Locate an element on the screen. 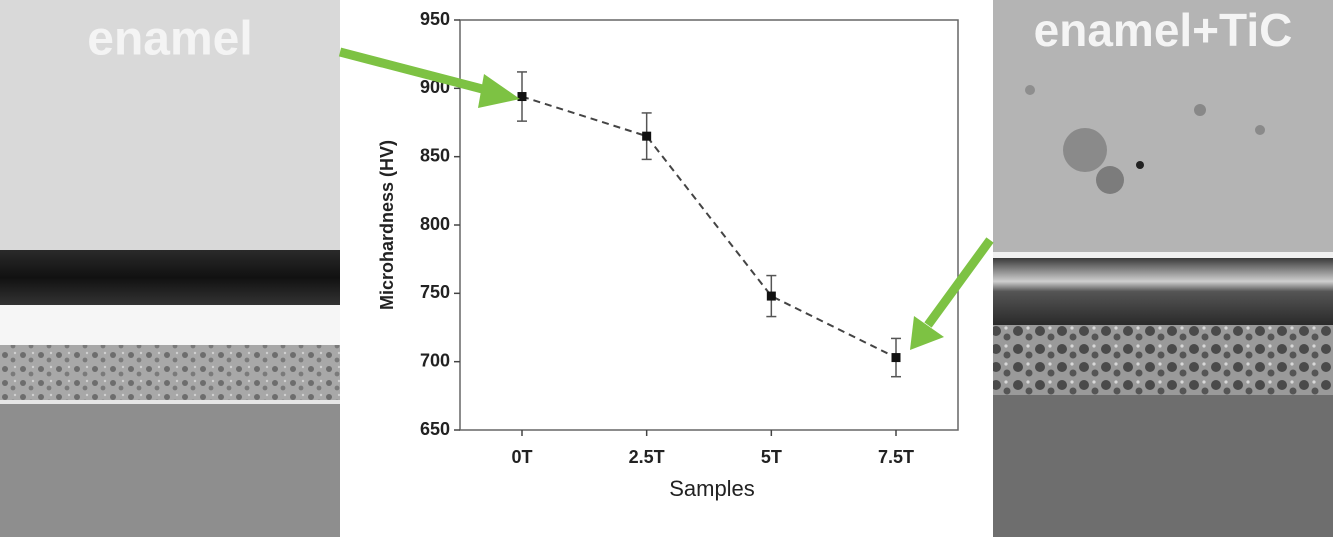 The width and height of the screenshot is (1333, 537). x-tick-label: 0T is located at coordinates (521, 457).